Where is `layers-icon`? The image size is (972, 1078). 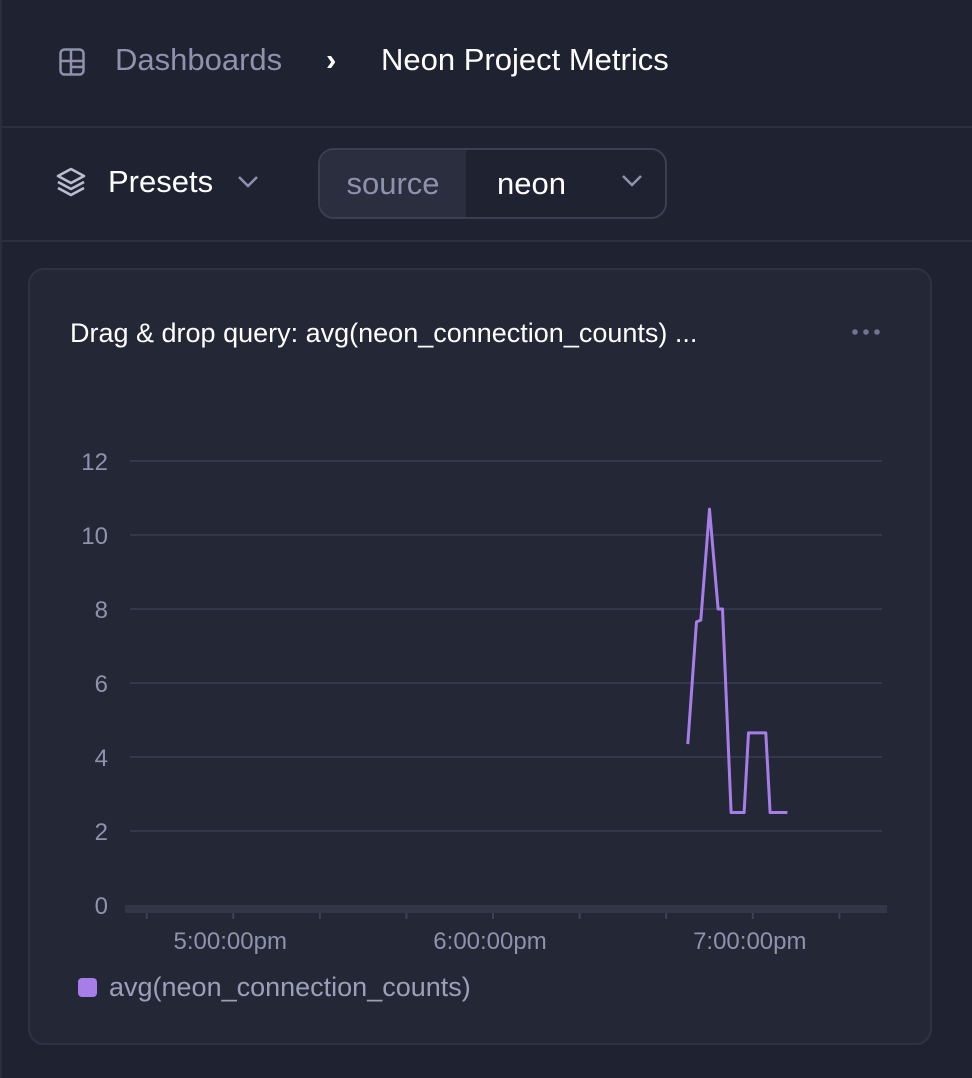
layers-icon is located at coordinates (71, 182).